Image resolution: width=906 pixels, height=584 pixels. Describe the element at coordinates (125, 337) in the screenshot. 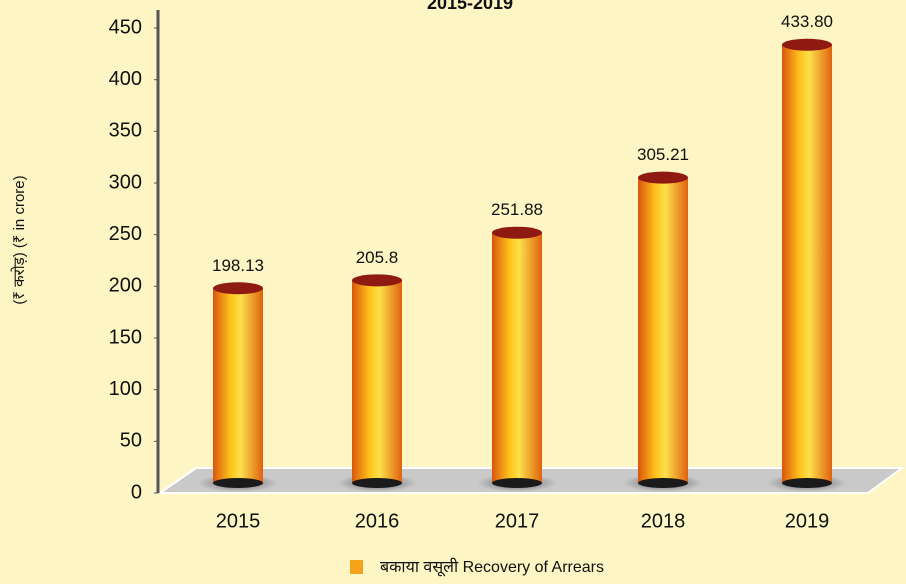

I see `y-tick-label: 150` at that location.